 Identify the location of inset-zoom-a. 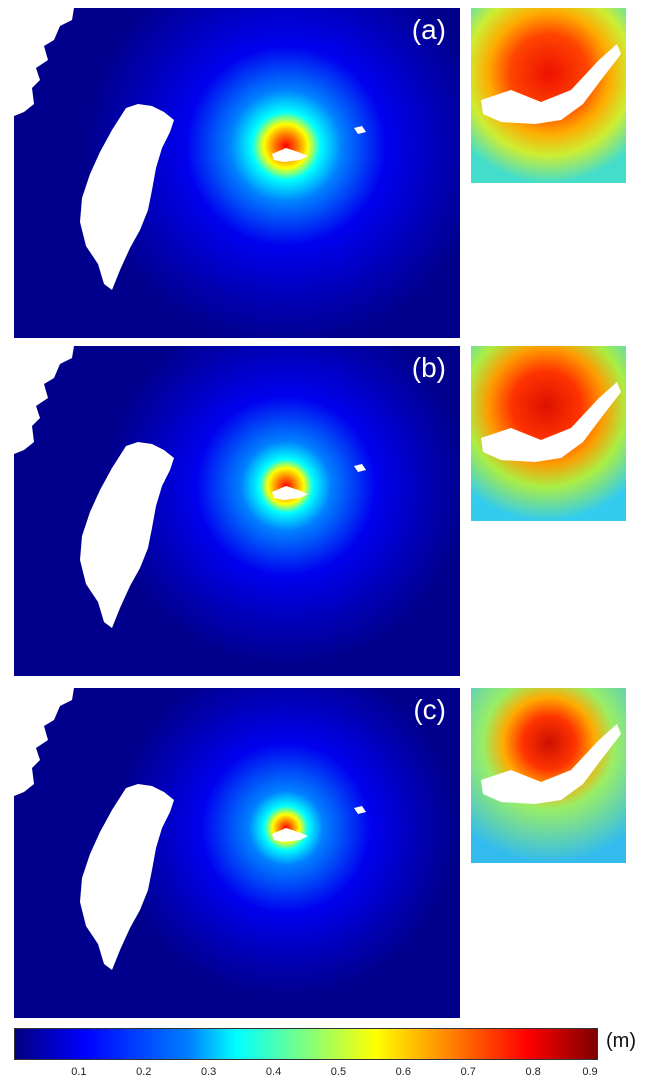
(548, 95).